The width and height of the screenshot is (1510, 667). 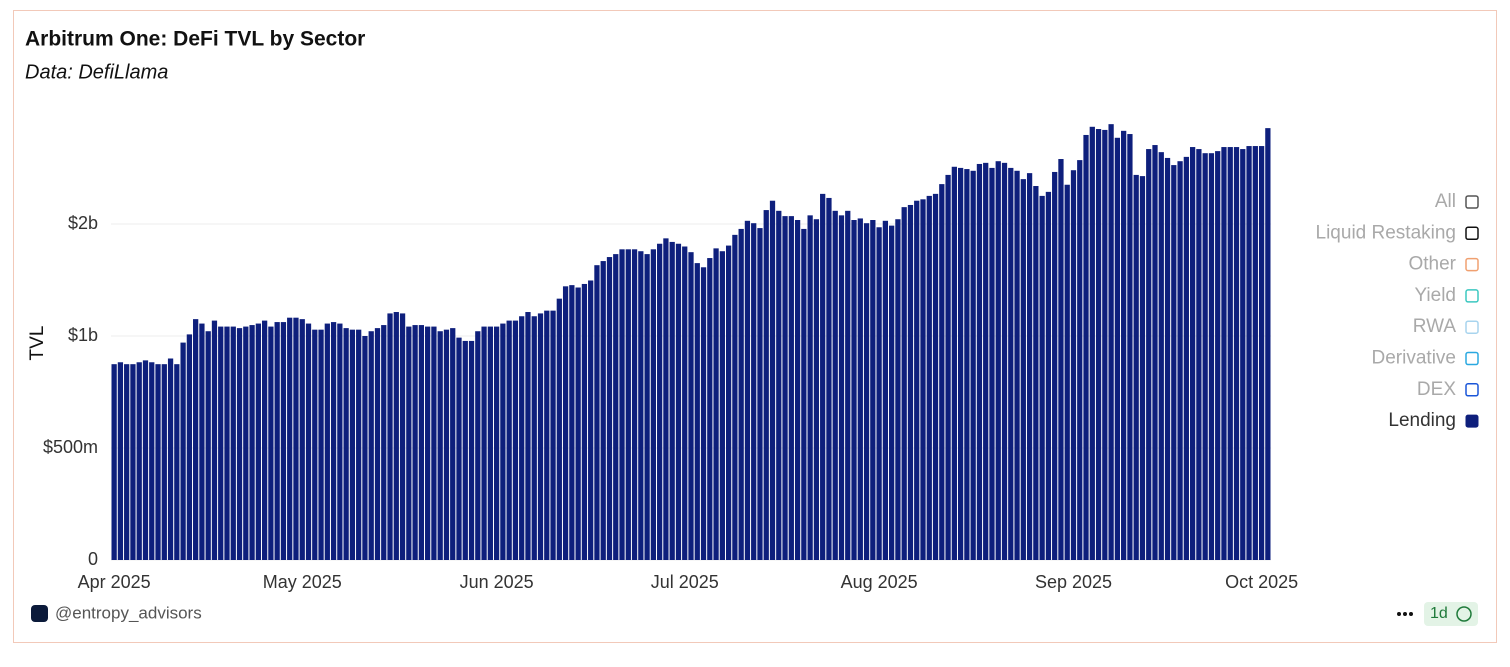 What do you see at coordinates (879, 582) in the screenshot?
I see `x-tick-label: Aug 2025` at bounding box center [879, 582].